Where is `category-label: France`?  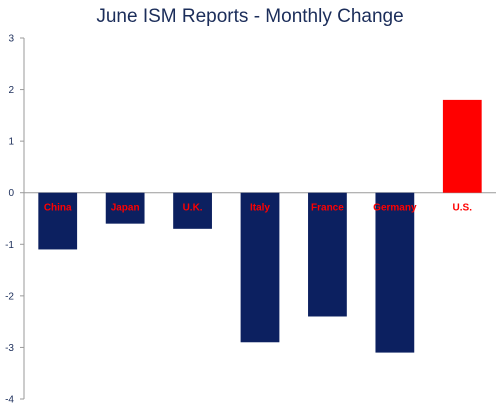
category-label: France is located at coordinates (327, 208).